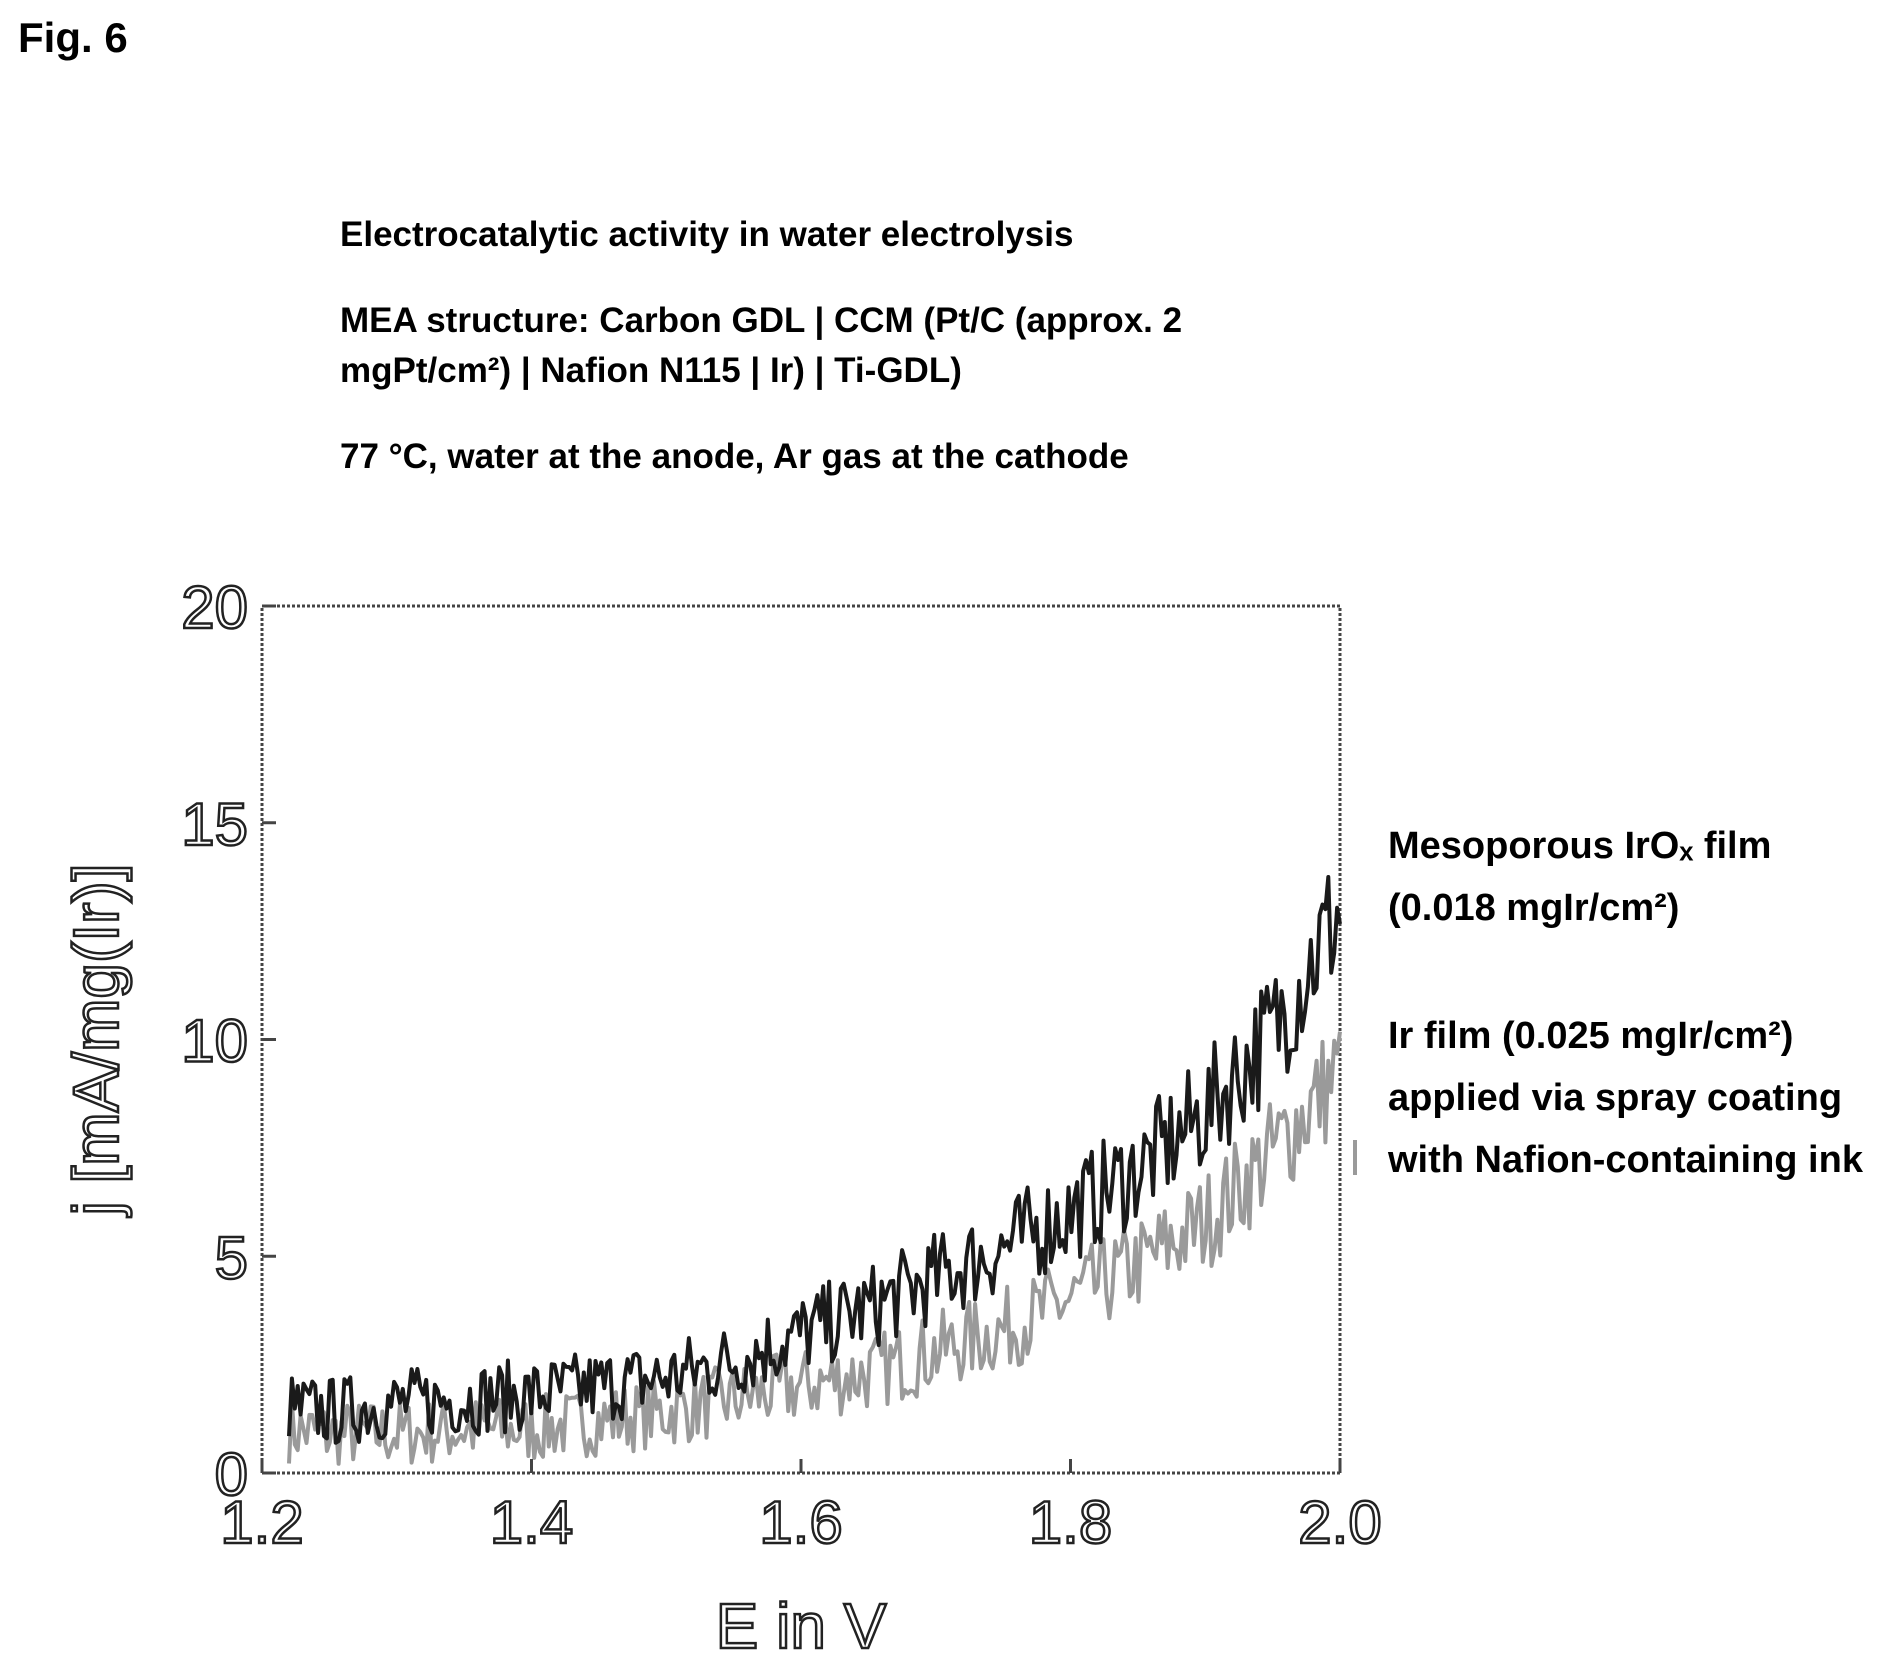  I want to click on y-tick-label: 15, so click(214, 824).